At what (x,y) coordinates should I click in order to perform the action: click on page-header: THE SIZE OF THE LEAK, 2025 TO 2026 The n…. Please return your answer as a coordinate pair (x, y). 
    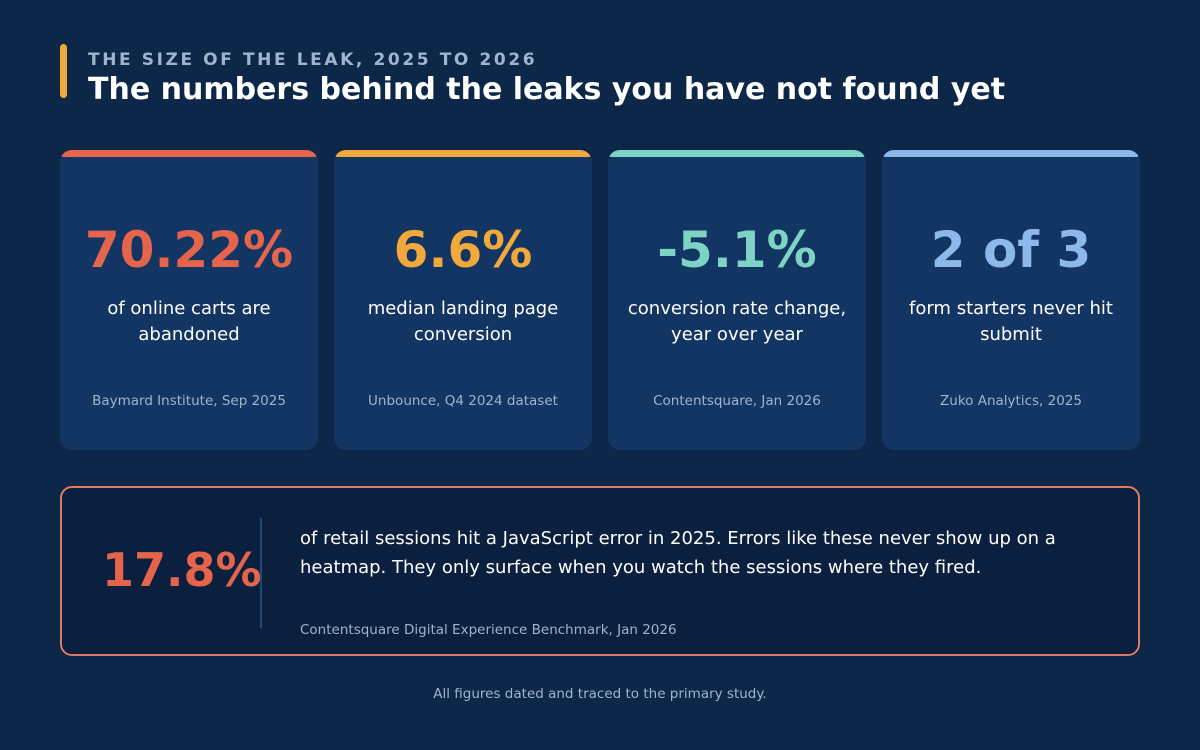
    Looking at the image, I should click on (600, 75).